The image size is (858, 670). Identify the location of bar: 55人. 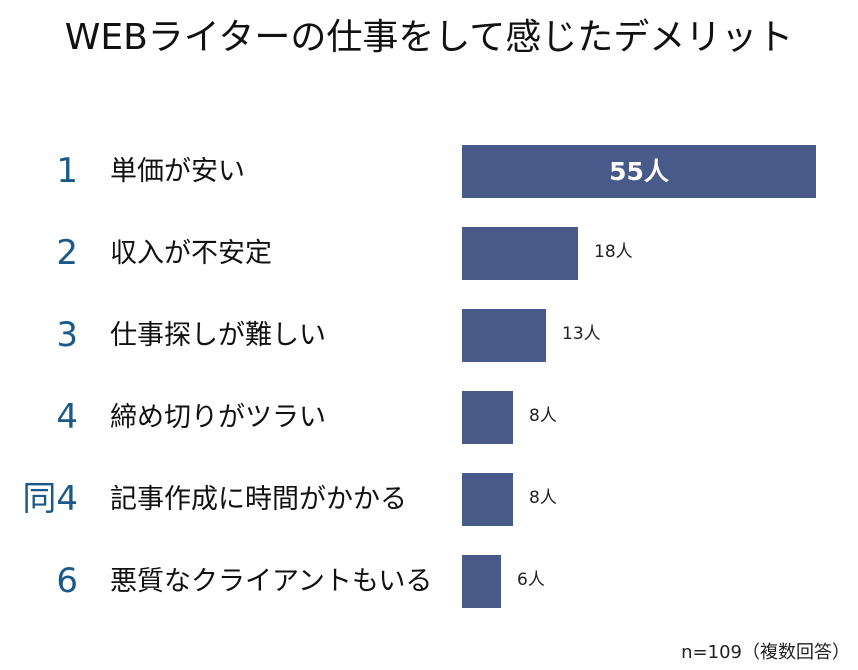
(639, 171).